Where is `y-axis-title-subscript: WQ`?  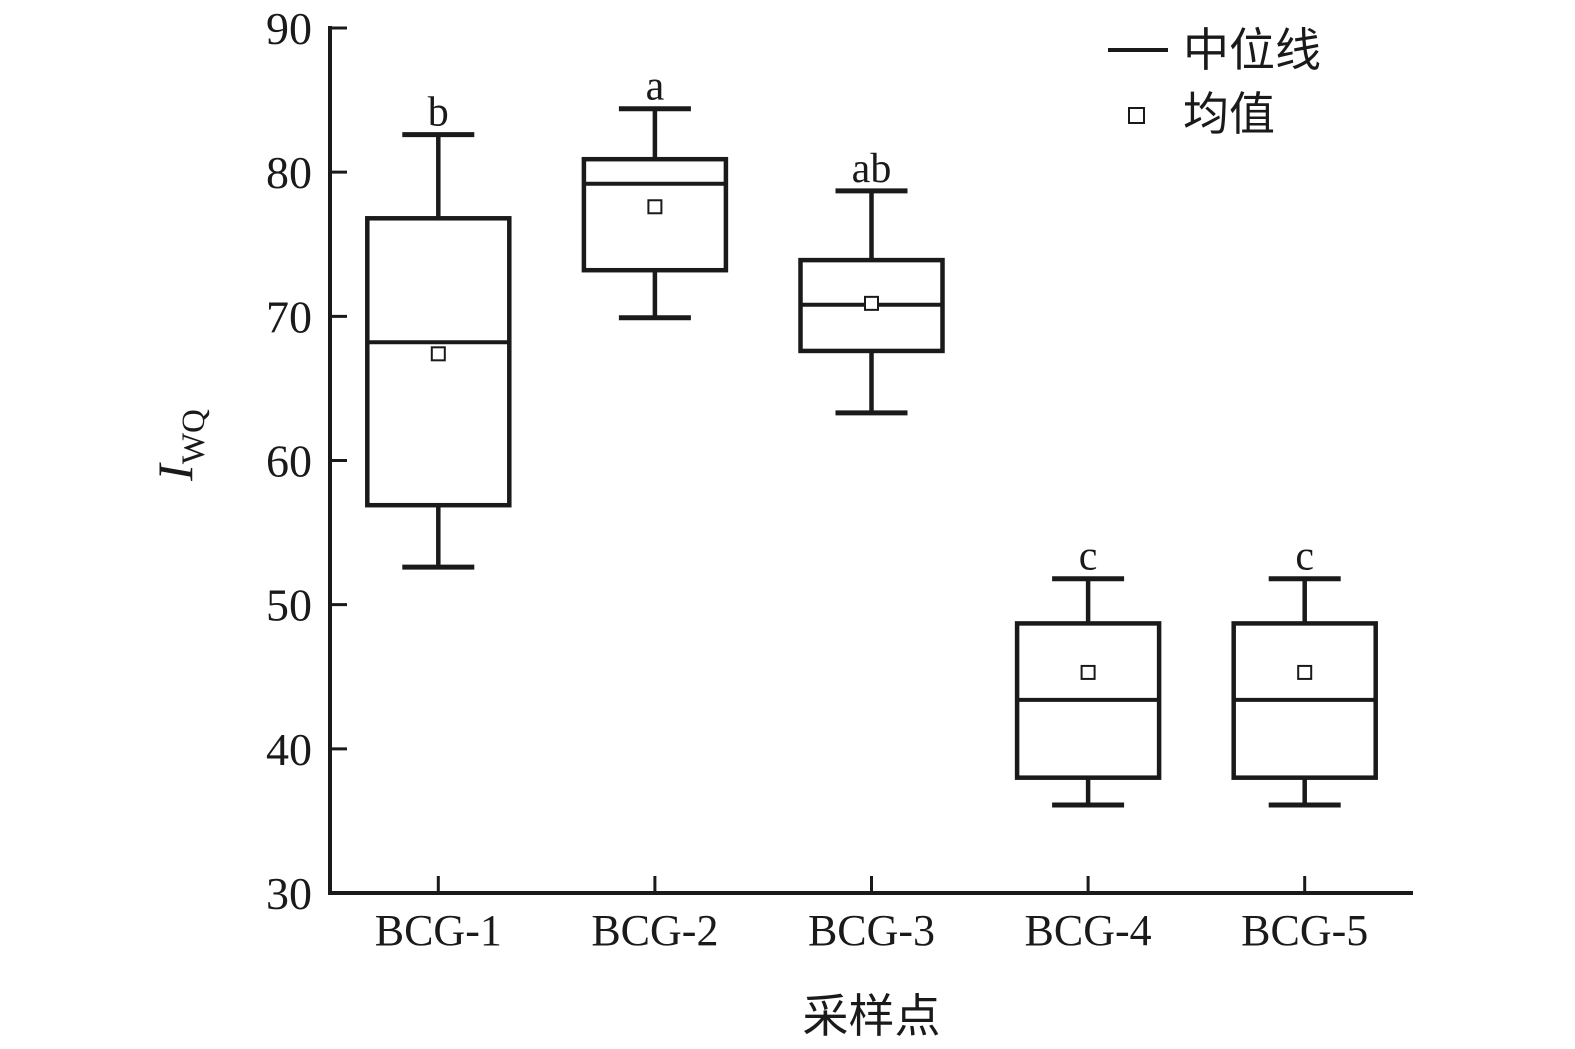 y-axis-title-subscript: WQ is located at coordinates (194, 436).